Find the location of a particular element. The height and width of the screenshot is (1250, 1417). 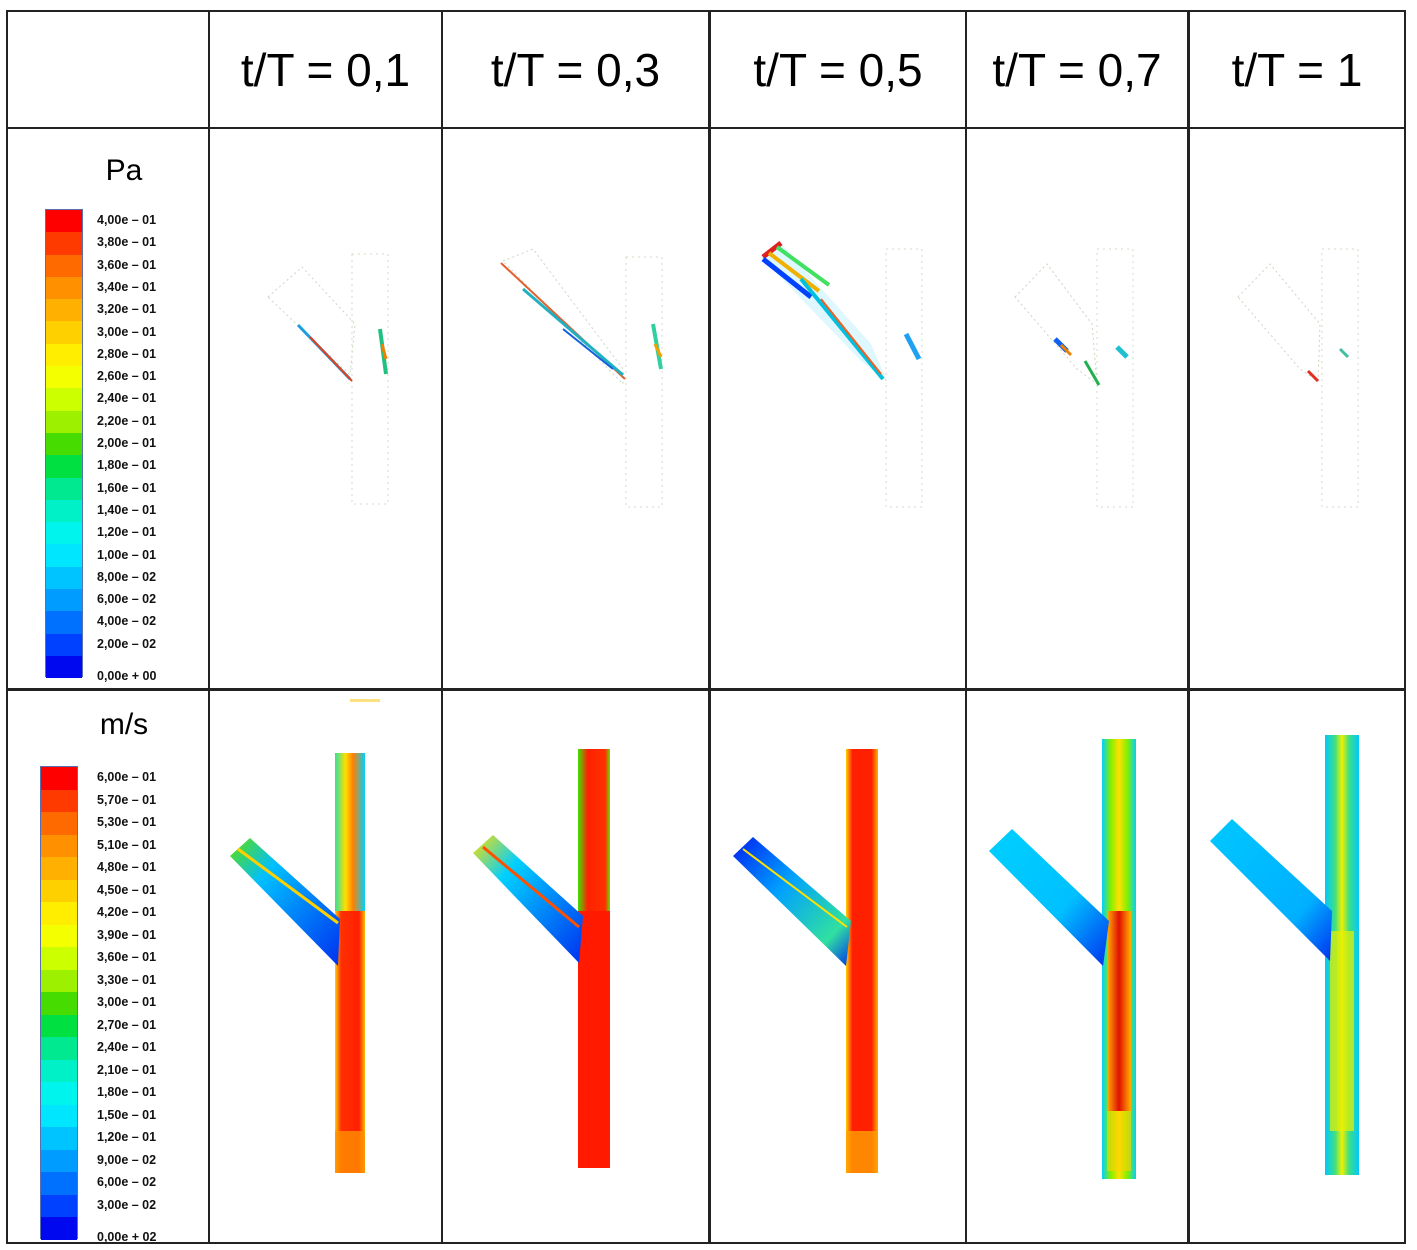

shear-stress-map-t1 is located at coordinates (1298, 378).